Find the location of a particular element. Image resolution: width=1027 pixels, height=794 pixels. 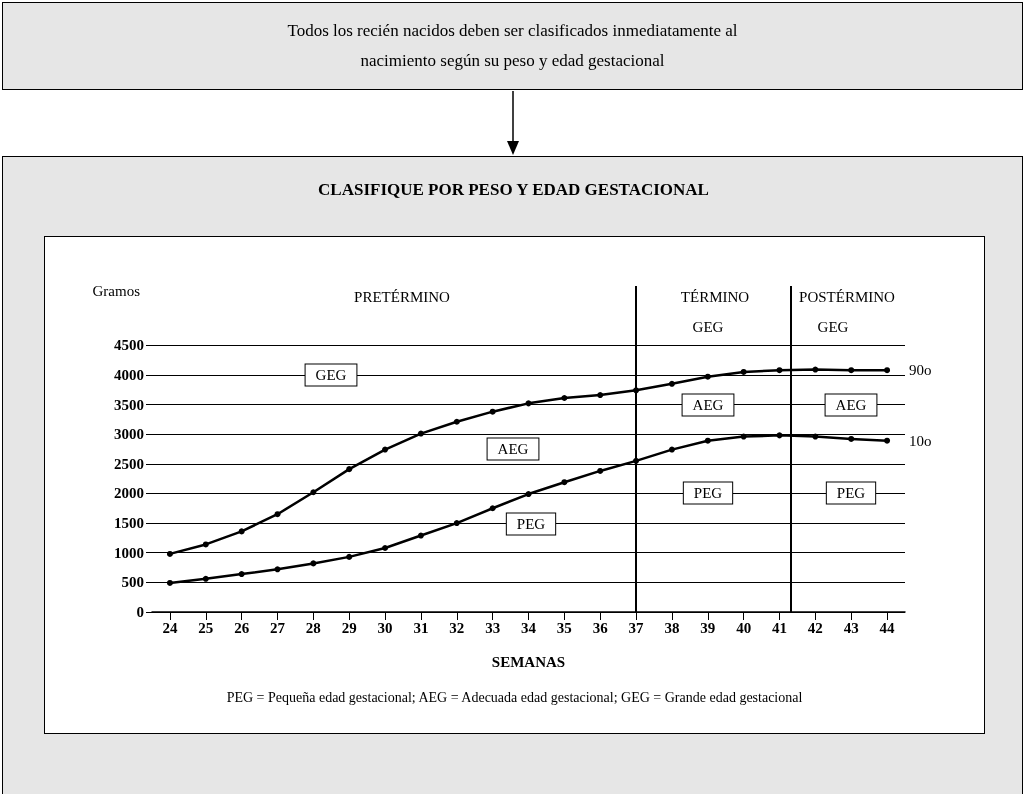

series-label: 90o is located at coordinates (920, 370).